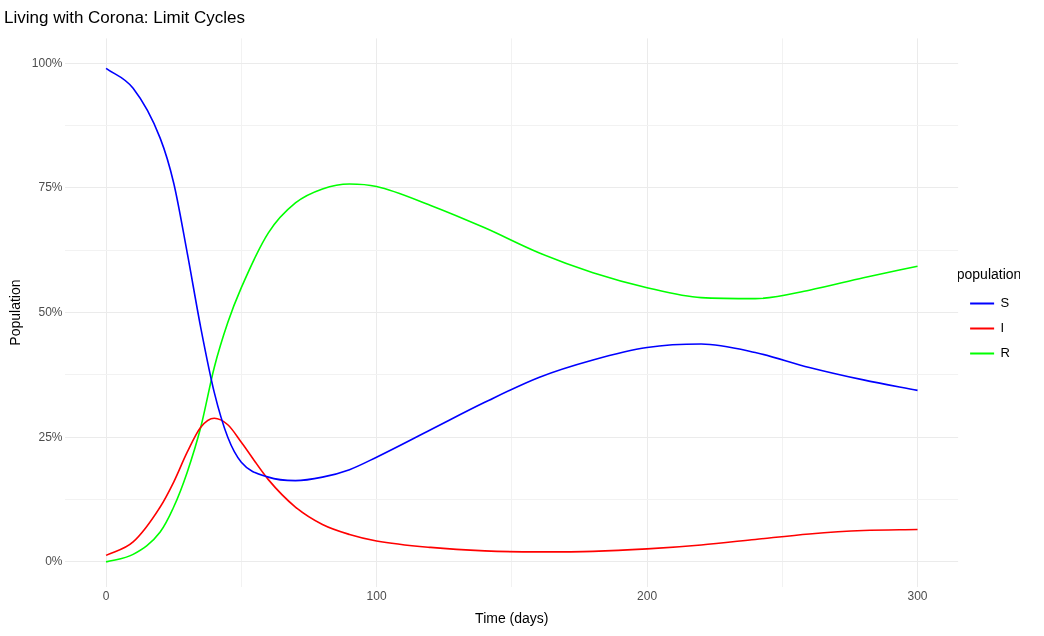 The image size is (1044, 636). I want to click on legend-label: S, so click(1005, 302).